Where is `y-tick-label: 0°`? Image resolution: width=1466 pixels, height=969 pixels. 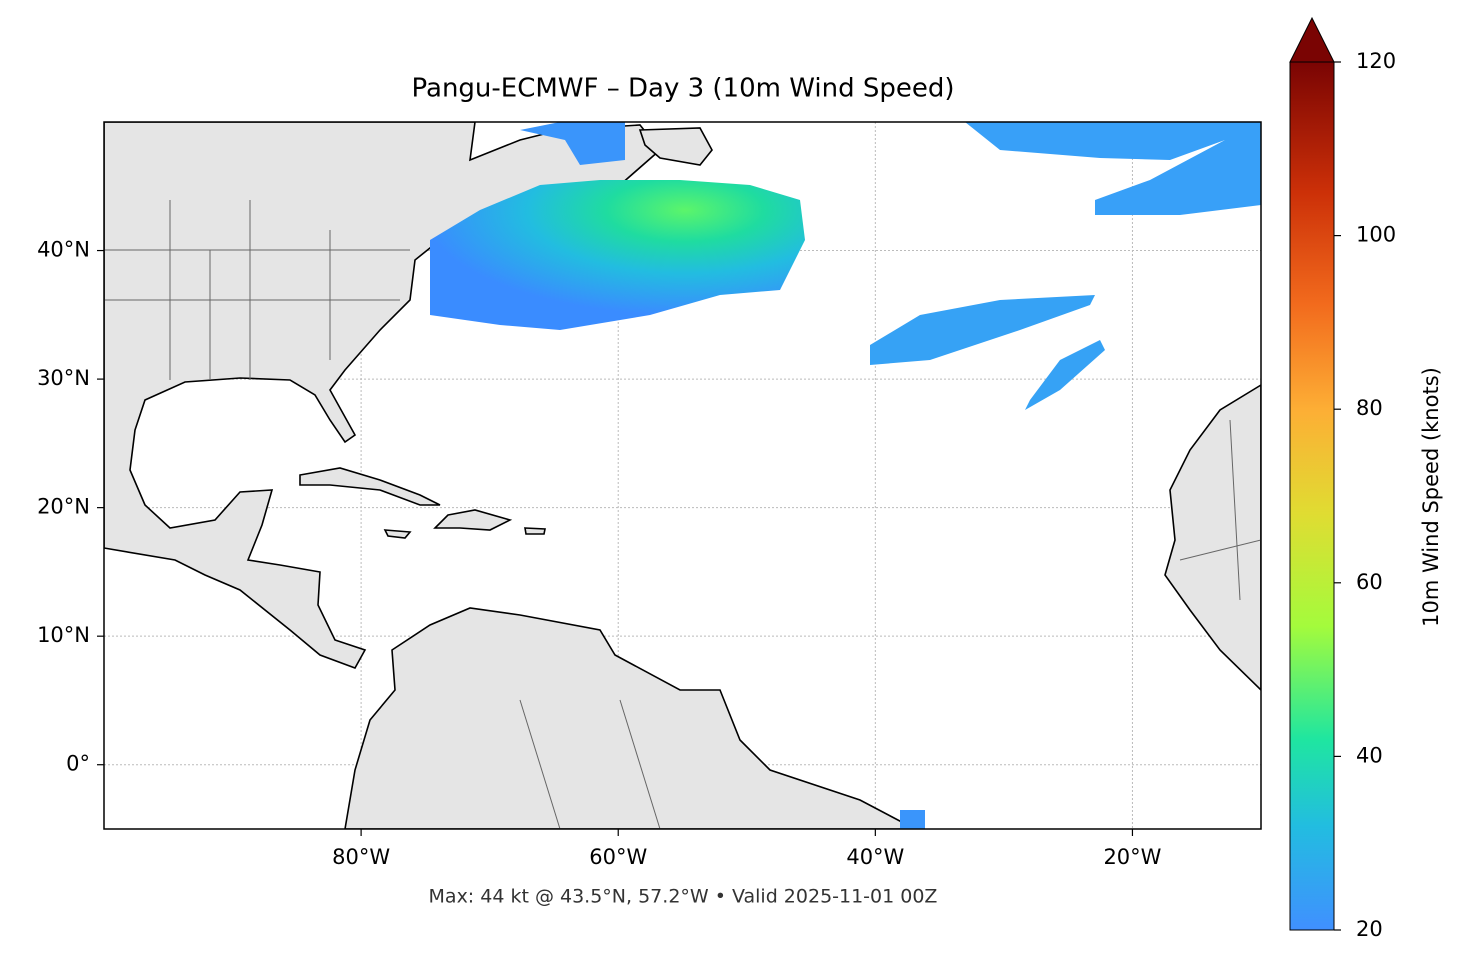 y-tick-label: 0° is located at coordinates (78, 764).